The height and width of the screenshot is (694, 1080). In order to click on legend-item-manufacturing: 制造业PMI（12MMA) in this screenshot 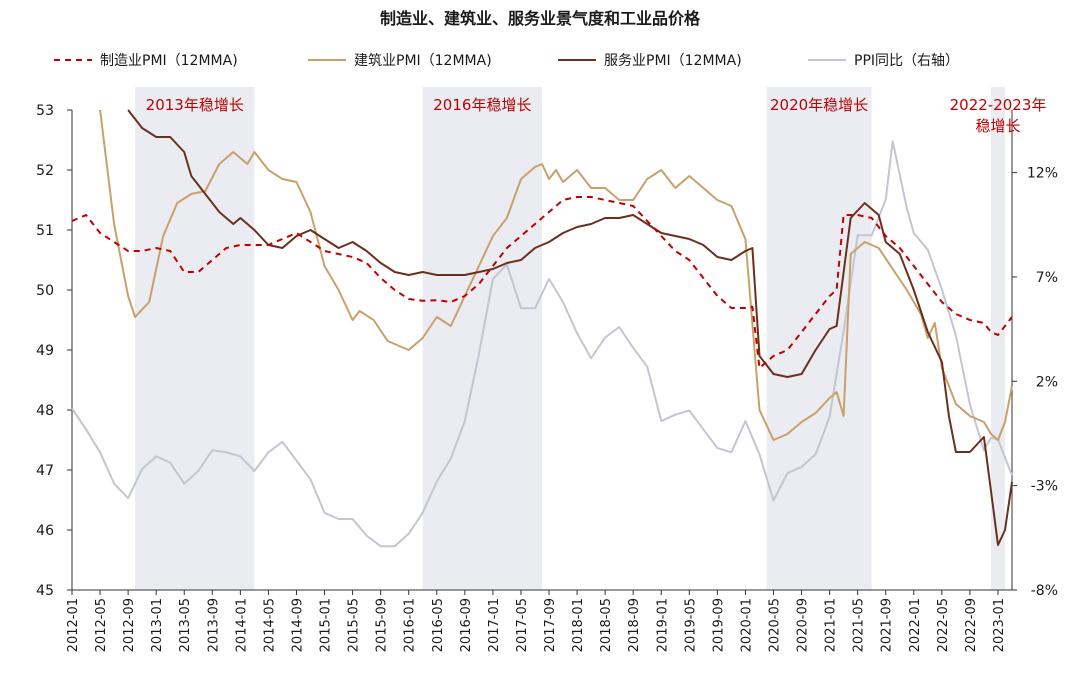, I will do `click(146, 61)`.